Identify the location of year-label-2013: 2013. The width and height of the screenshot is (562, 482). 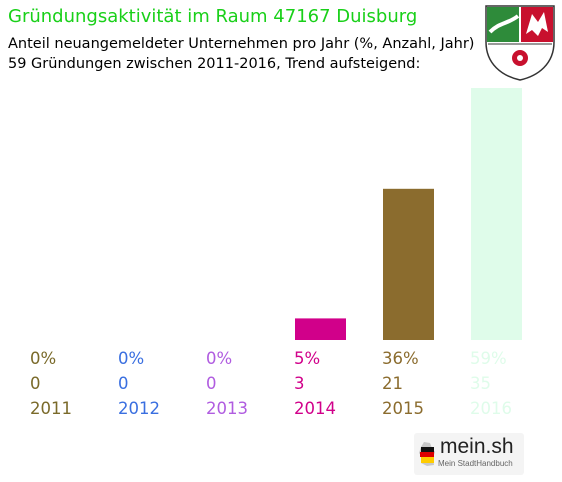
(227, 408).